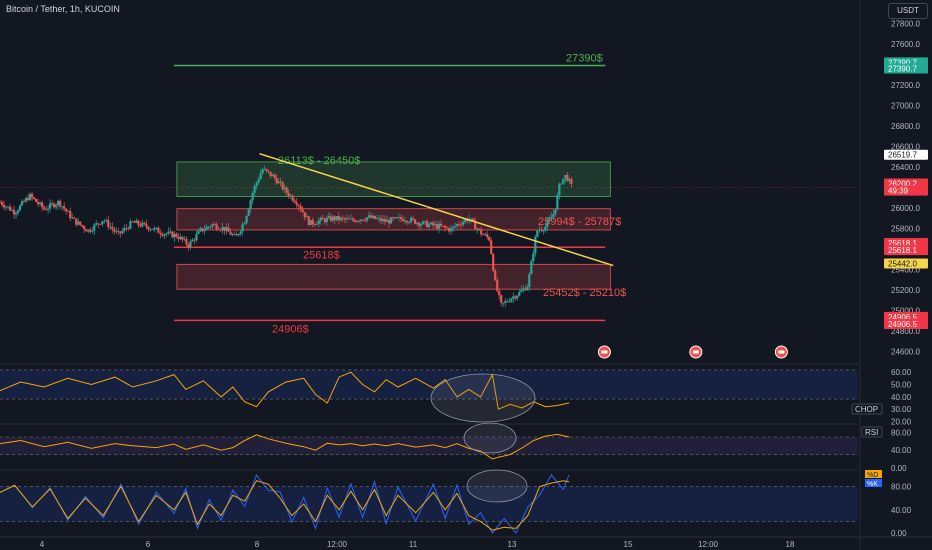  Describe the element at coordinates (285, 505) in the screenshot. I see `indicator-line` at that location.